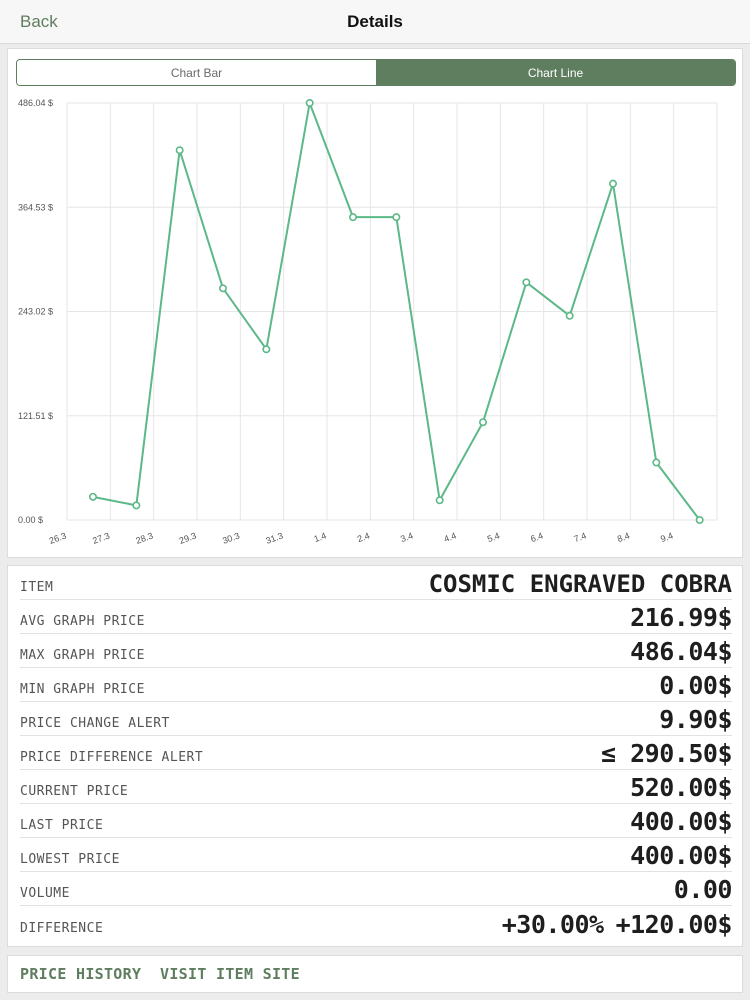 The width and height of the screenshot is (750, 1000). What do you see at coordinates (681, 787) in the screenshot?
I see `detail-value: 520.00$` at bounding box center [681, 787].